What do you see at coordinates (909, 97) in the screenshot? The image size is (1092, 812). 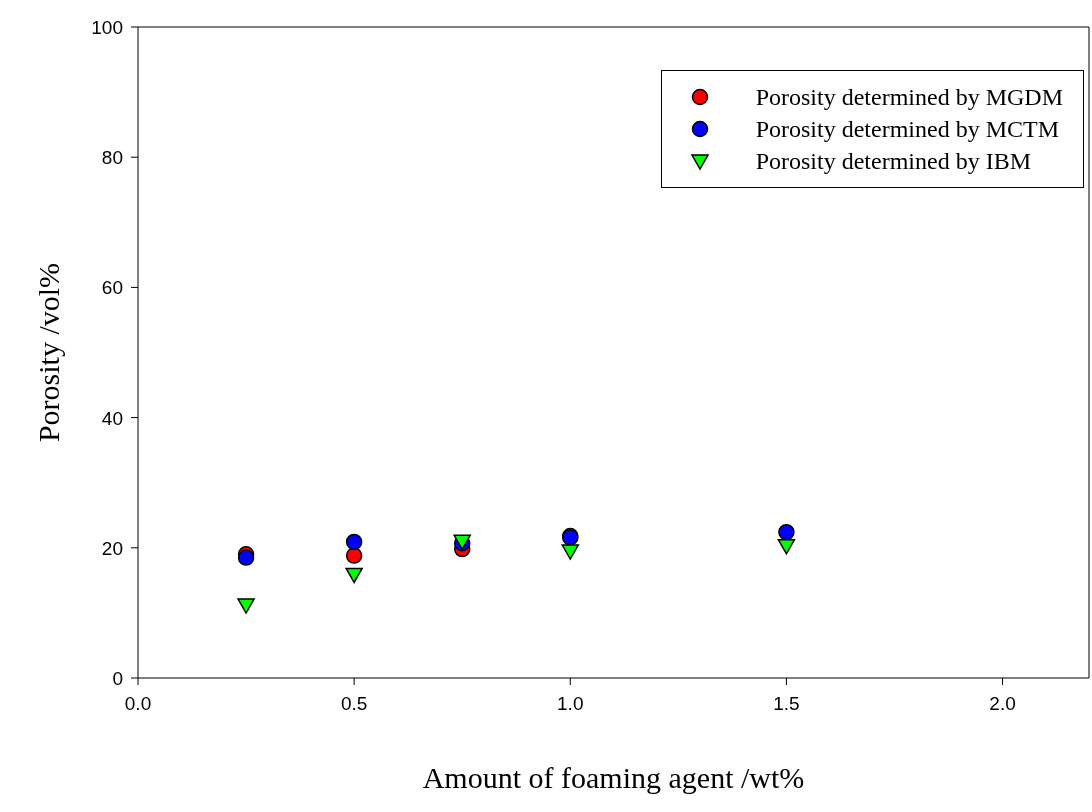 I see `legend-label: Porosity determined by MGDM` at bounding box center [909, 97].